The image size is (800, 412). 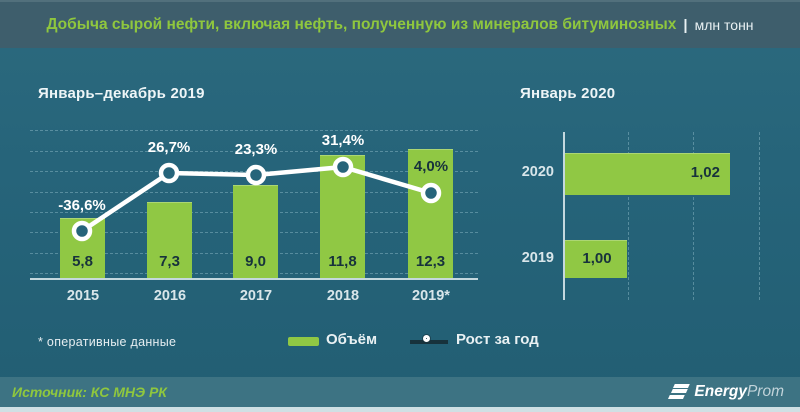 What do you see at coordinates (82, 205) in the screenshot?
I see `growth-label-2015: -36,6%` at bounding box center [82, 205].